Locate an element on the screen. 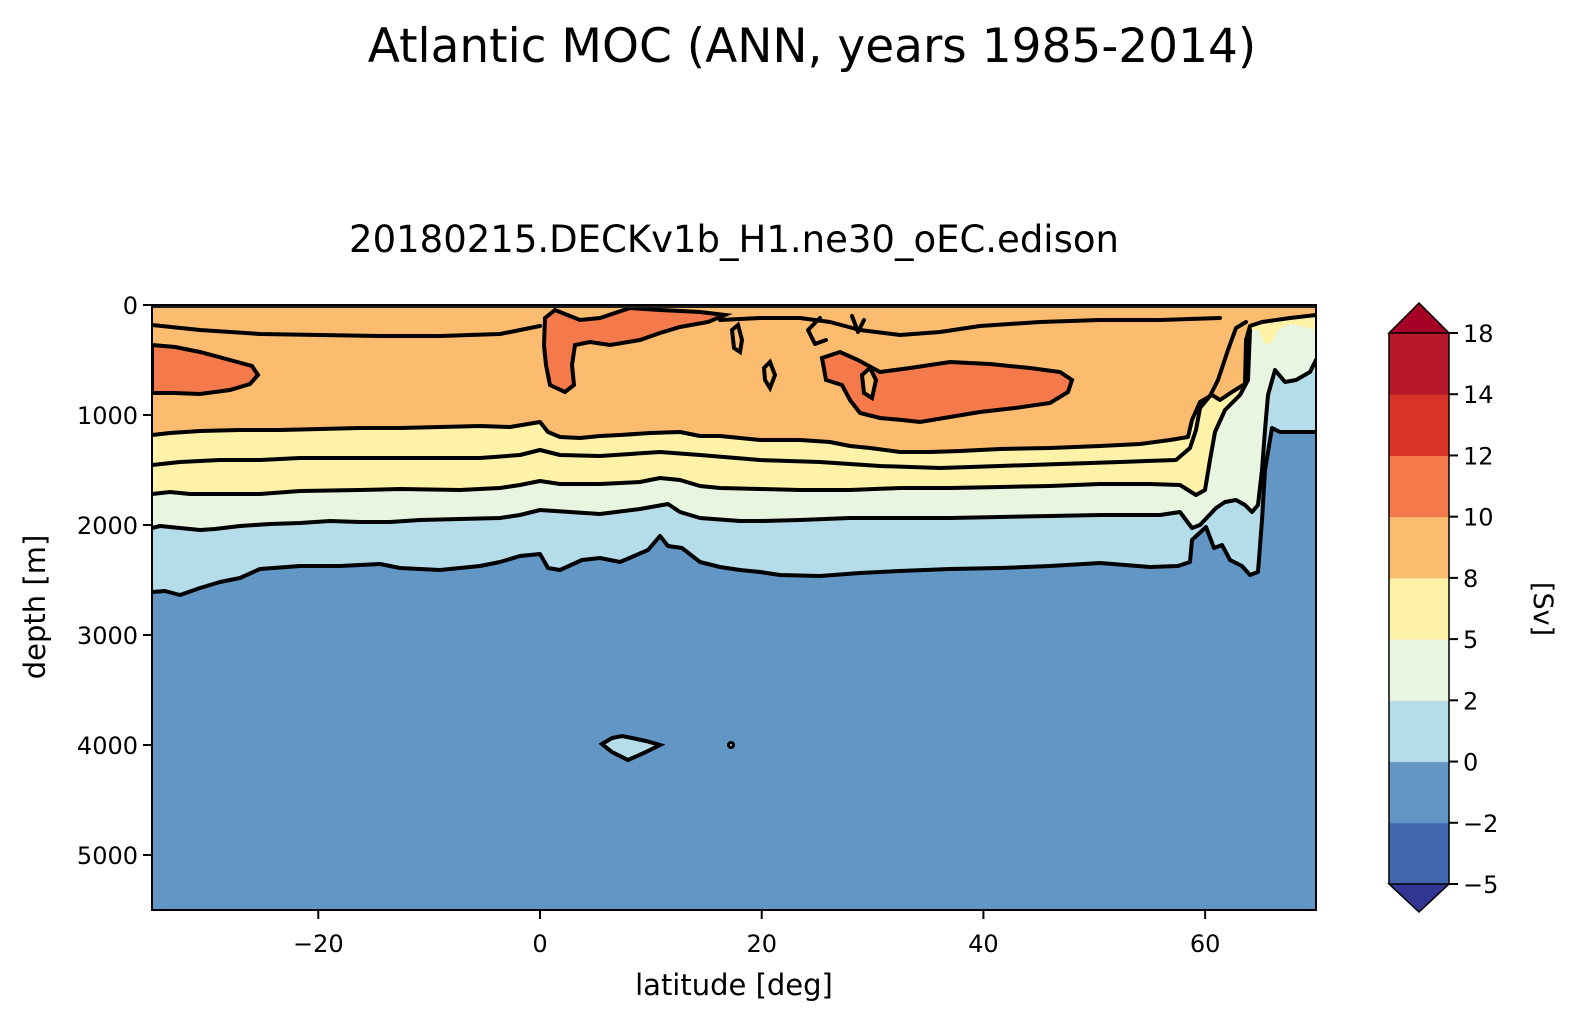  contour-blob-lat20 is located at coordinates (769, 375).